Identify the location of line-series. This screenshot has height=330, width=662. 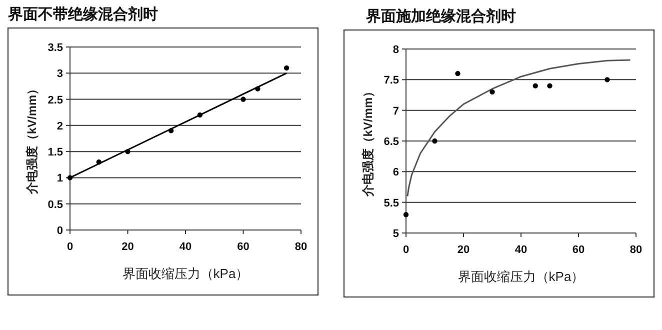
(518, 128).